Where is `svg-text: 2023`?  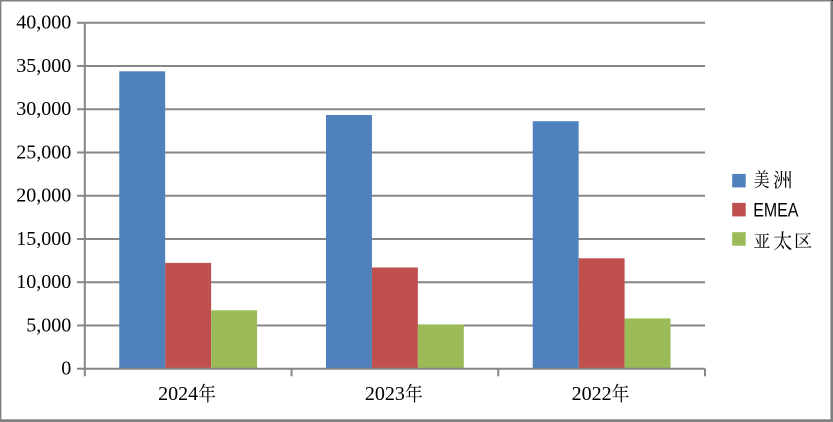 svg-text: 2023 is located at coordinates (385, 394).